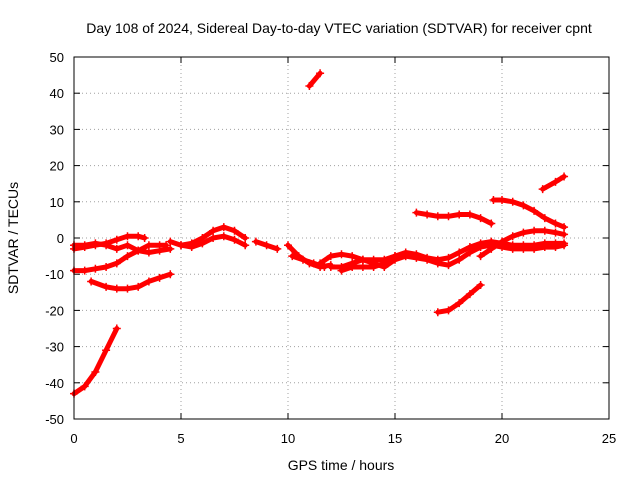 This screenshot has height=480, width=640. What do you see at coordinates (54, 419) in the screenshot?
I see `y-tick-label: -50` at bounding box center [54, 419].